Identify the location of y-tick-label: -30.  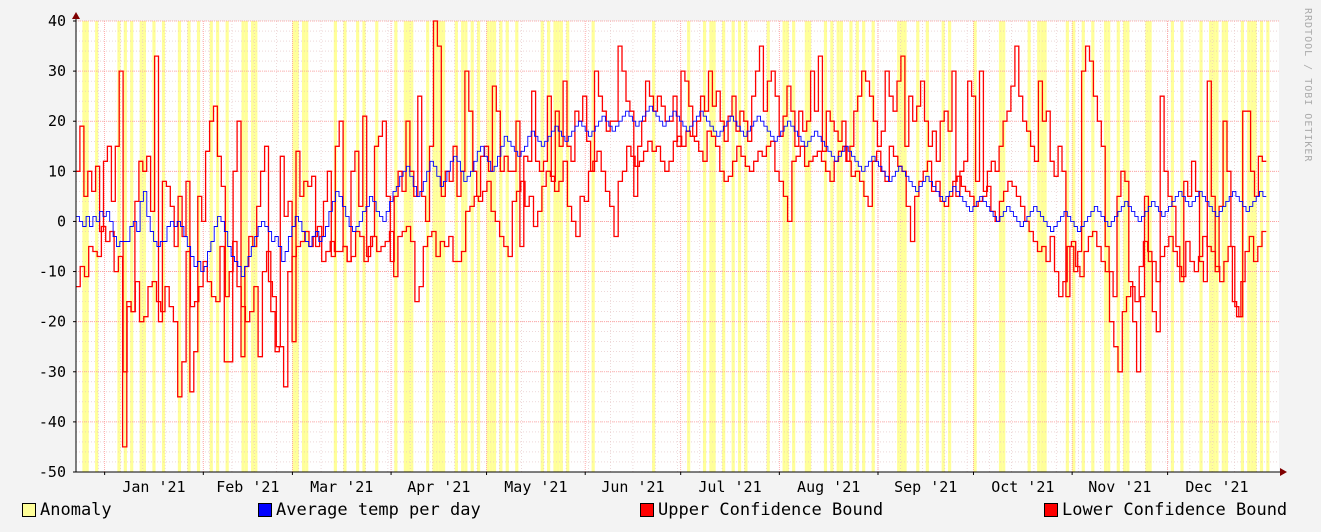
(52, 372).